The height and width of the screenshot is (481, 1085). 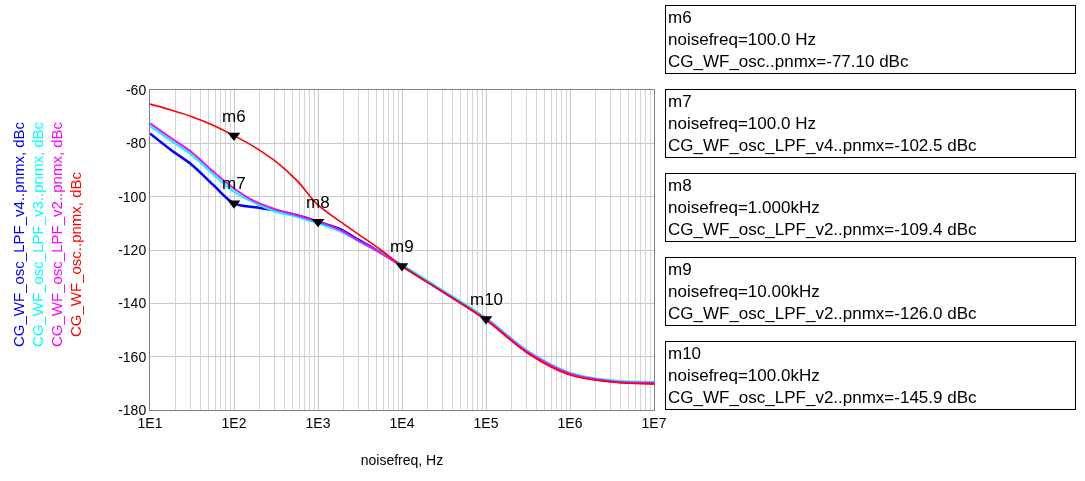 What do you see at coordinates (318, 422) in the screenshot?
I see `x-tick-label: 1E3` at bounding box center [318, 422].